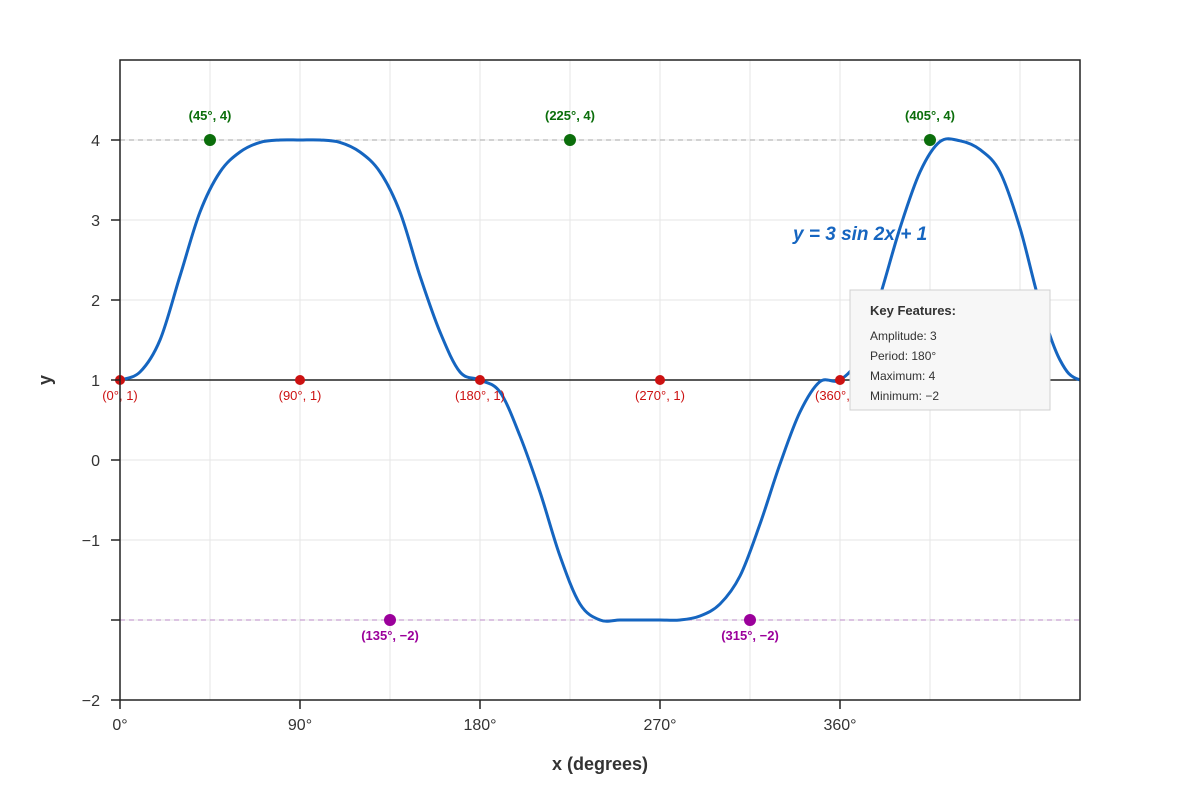 The height and width of the screenshot is (800, 1200). I want to click on x-axis-ticks: 0° 90° 180° 270° 360°, so click(484, 717).